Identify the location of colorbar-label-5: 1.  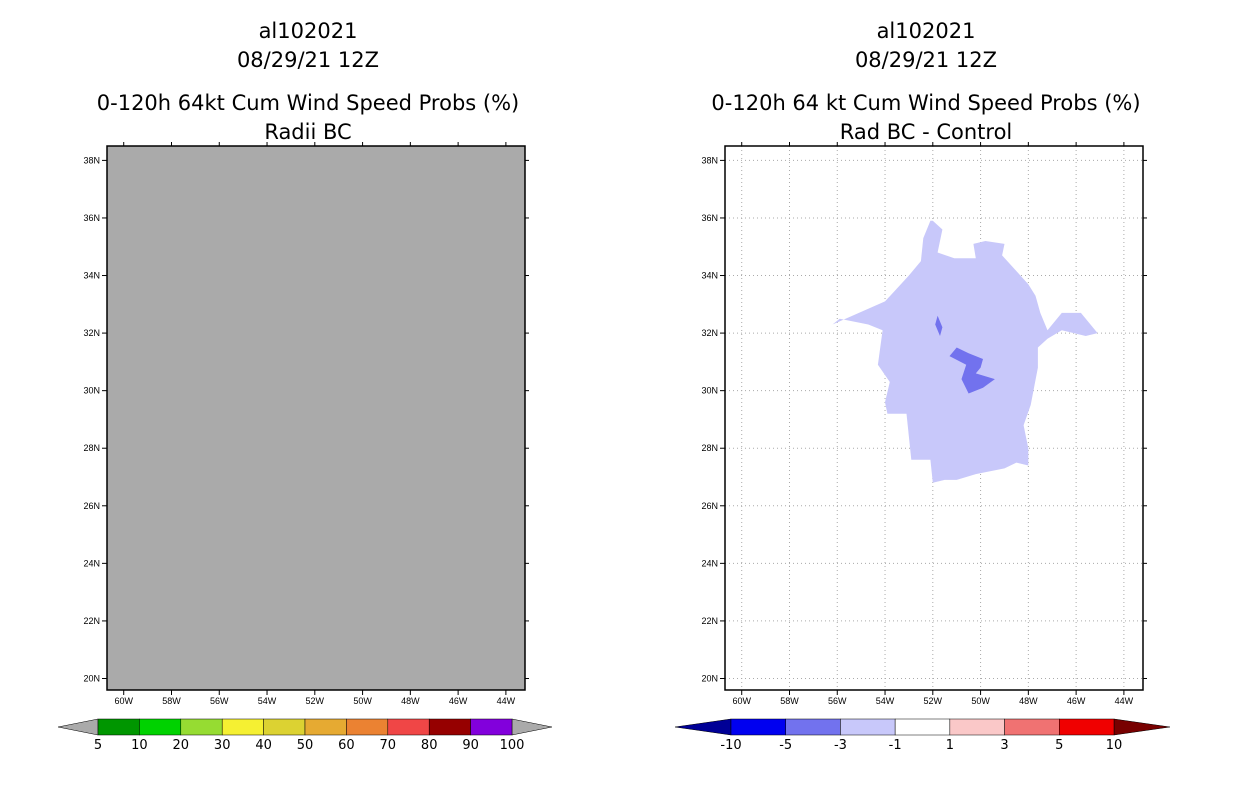
(950, 745).